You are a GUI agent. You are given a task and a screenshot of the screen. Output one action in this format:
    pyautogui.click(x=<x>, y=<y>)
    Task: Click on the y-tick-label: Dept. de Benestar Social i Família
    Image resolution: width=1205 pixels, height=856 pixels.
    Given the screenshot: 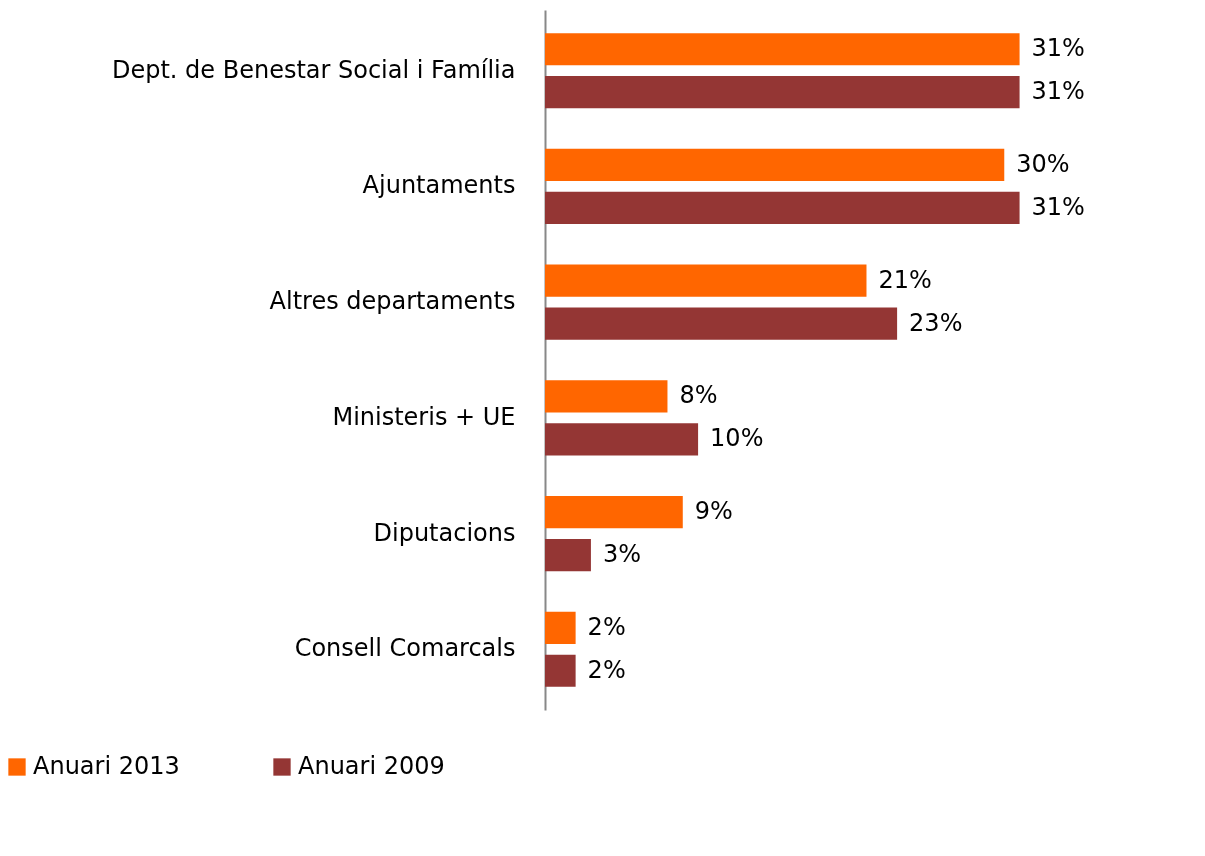 What is the action you would take?
    pyautogui.click(x=313, y=69)
    